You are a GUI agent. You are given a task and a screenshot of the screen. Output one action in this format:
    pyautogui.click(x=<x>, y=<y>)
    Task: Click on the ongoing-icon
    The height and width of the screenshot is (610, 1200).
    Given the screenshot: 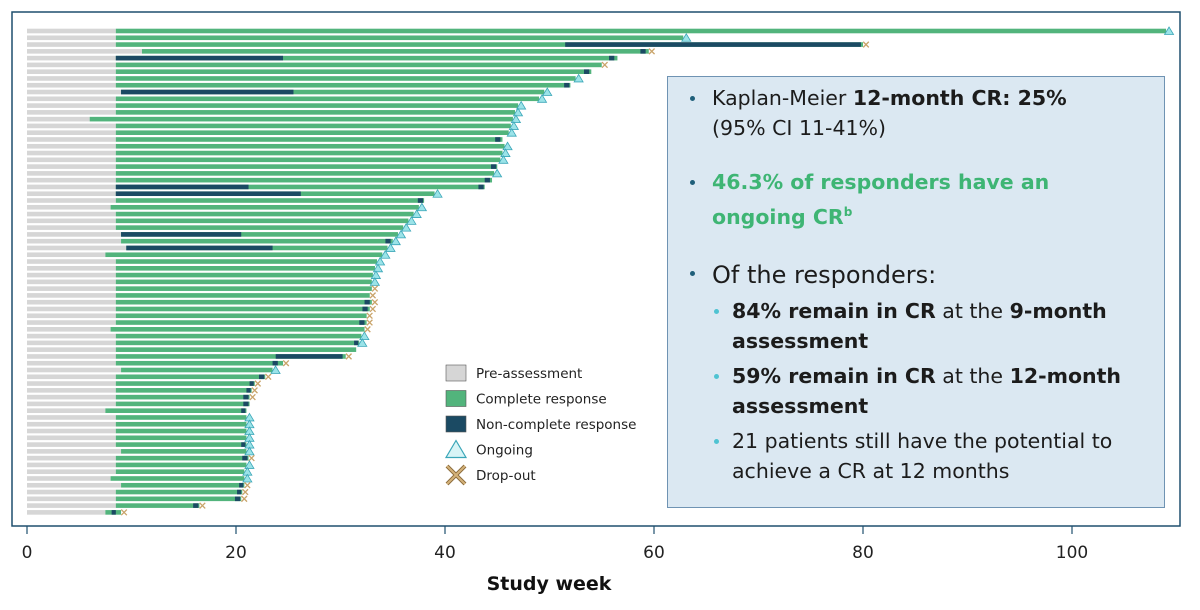 What is the action you would take?
    pyautogui.click(x=456, y=449)
    